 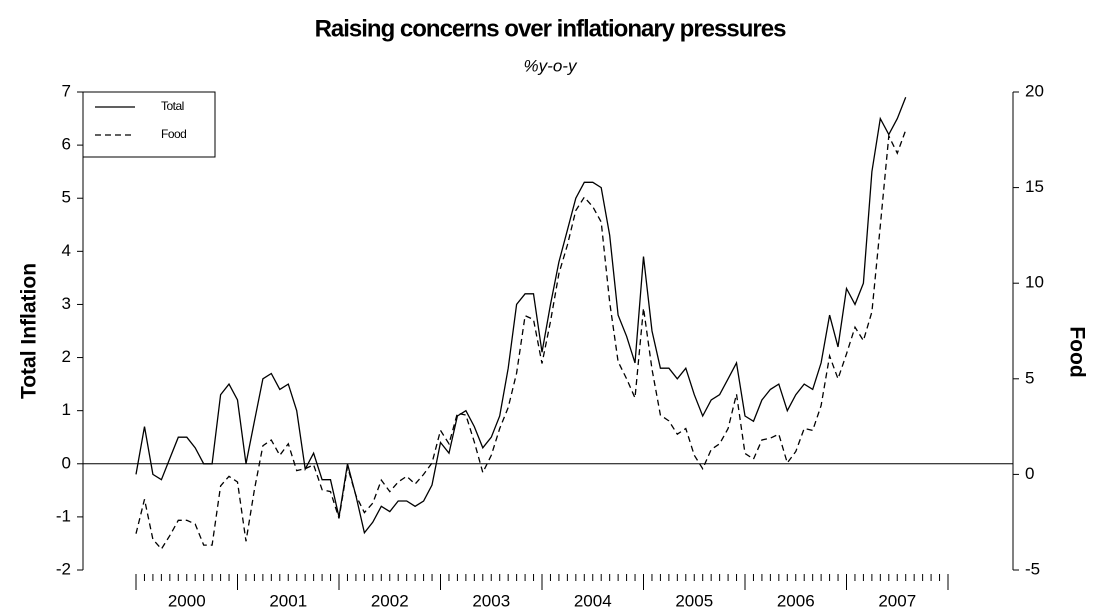 What do you see at coordinates (288, 600) in the screenshot?
I see `x-tick-label: 2001` at bounding box center [288, 600].